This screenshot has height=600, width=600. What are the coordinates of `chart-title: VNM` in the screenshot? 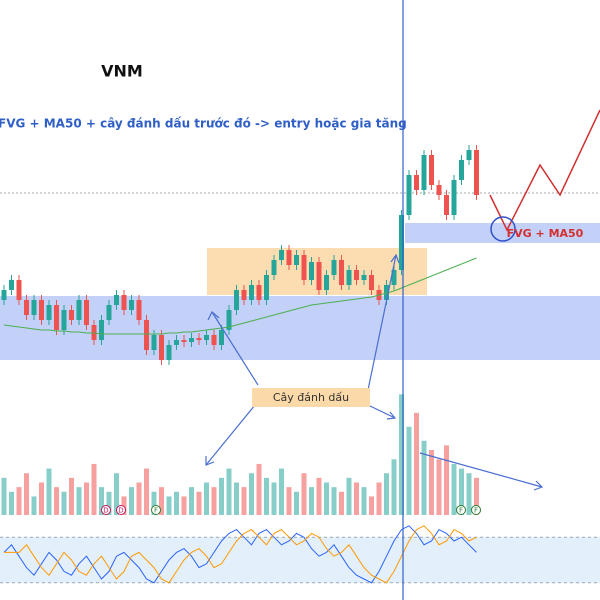 It's located at (122, 71).